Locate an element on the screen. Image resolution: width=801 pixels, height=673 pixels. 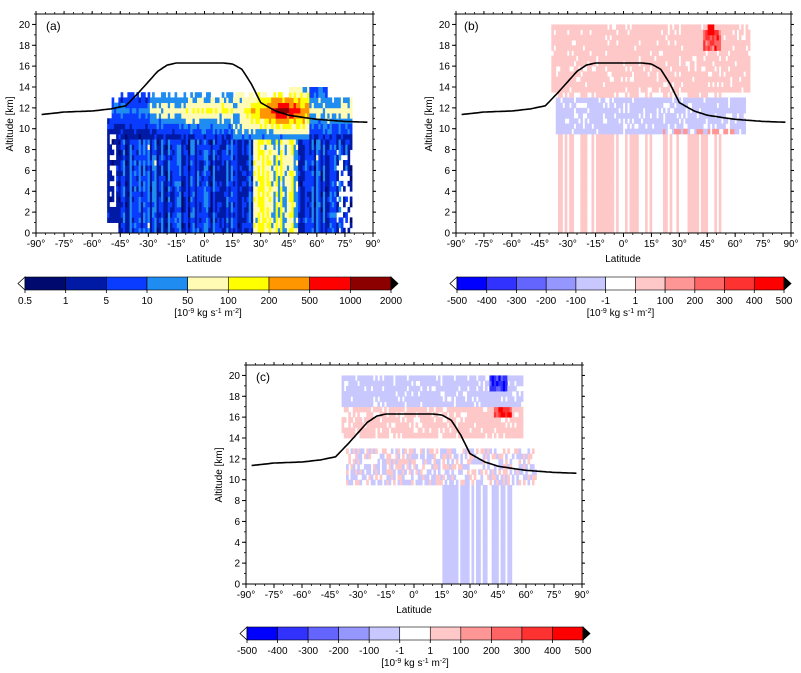
colorbar-swatch is located at coordinates (371, 283).